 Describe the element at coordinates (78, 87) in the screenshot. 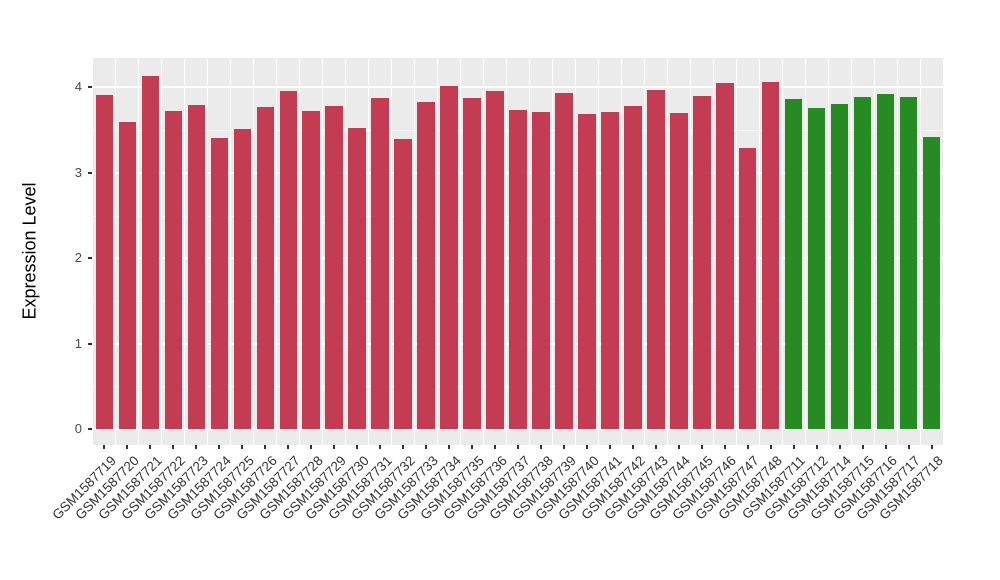

I see `y-tick-label: 4` at that location.